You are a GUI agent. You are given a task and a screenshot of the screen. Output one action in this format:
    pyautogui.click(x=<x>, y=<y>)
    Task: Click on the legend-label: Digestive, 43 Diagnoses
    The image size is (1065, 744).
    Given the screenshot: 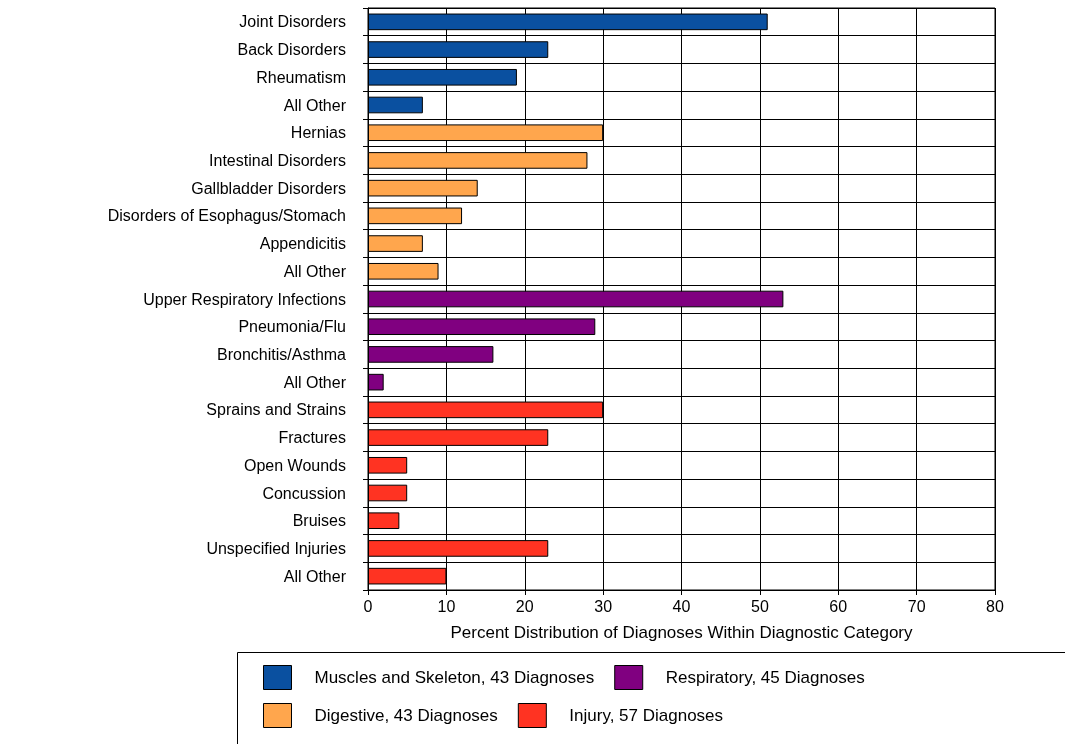 What is the action you would take?
    pyautogui.click(x=406, y=715)
    